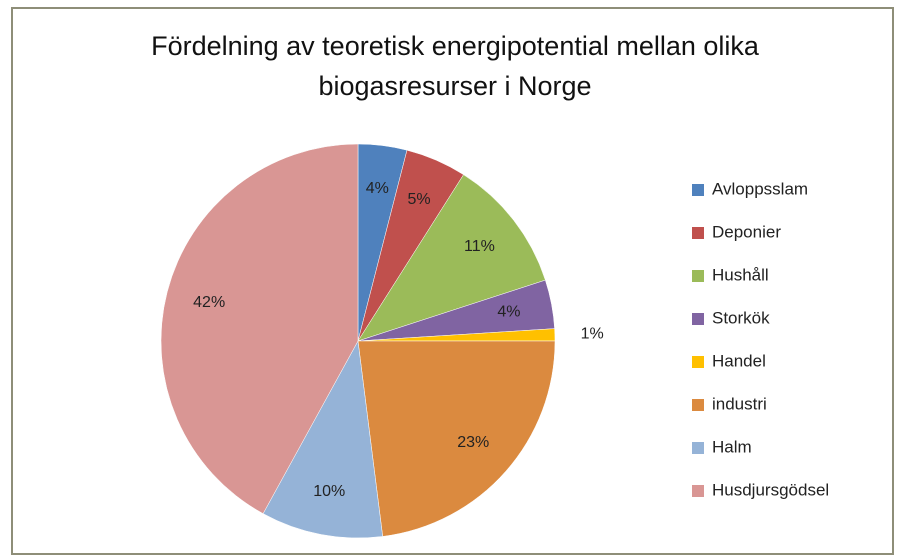 This screenshot has height=560, width=907. Describe the element at coordinates (739, 403) in the screenshot. I see `legend-label: industri` at that location.